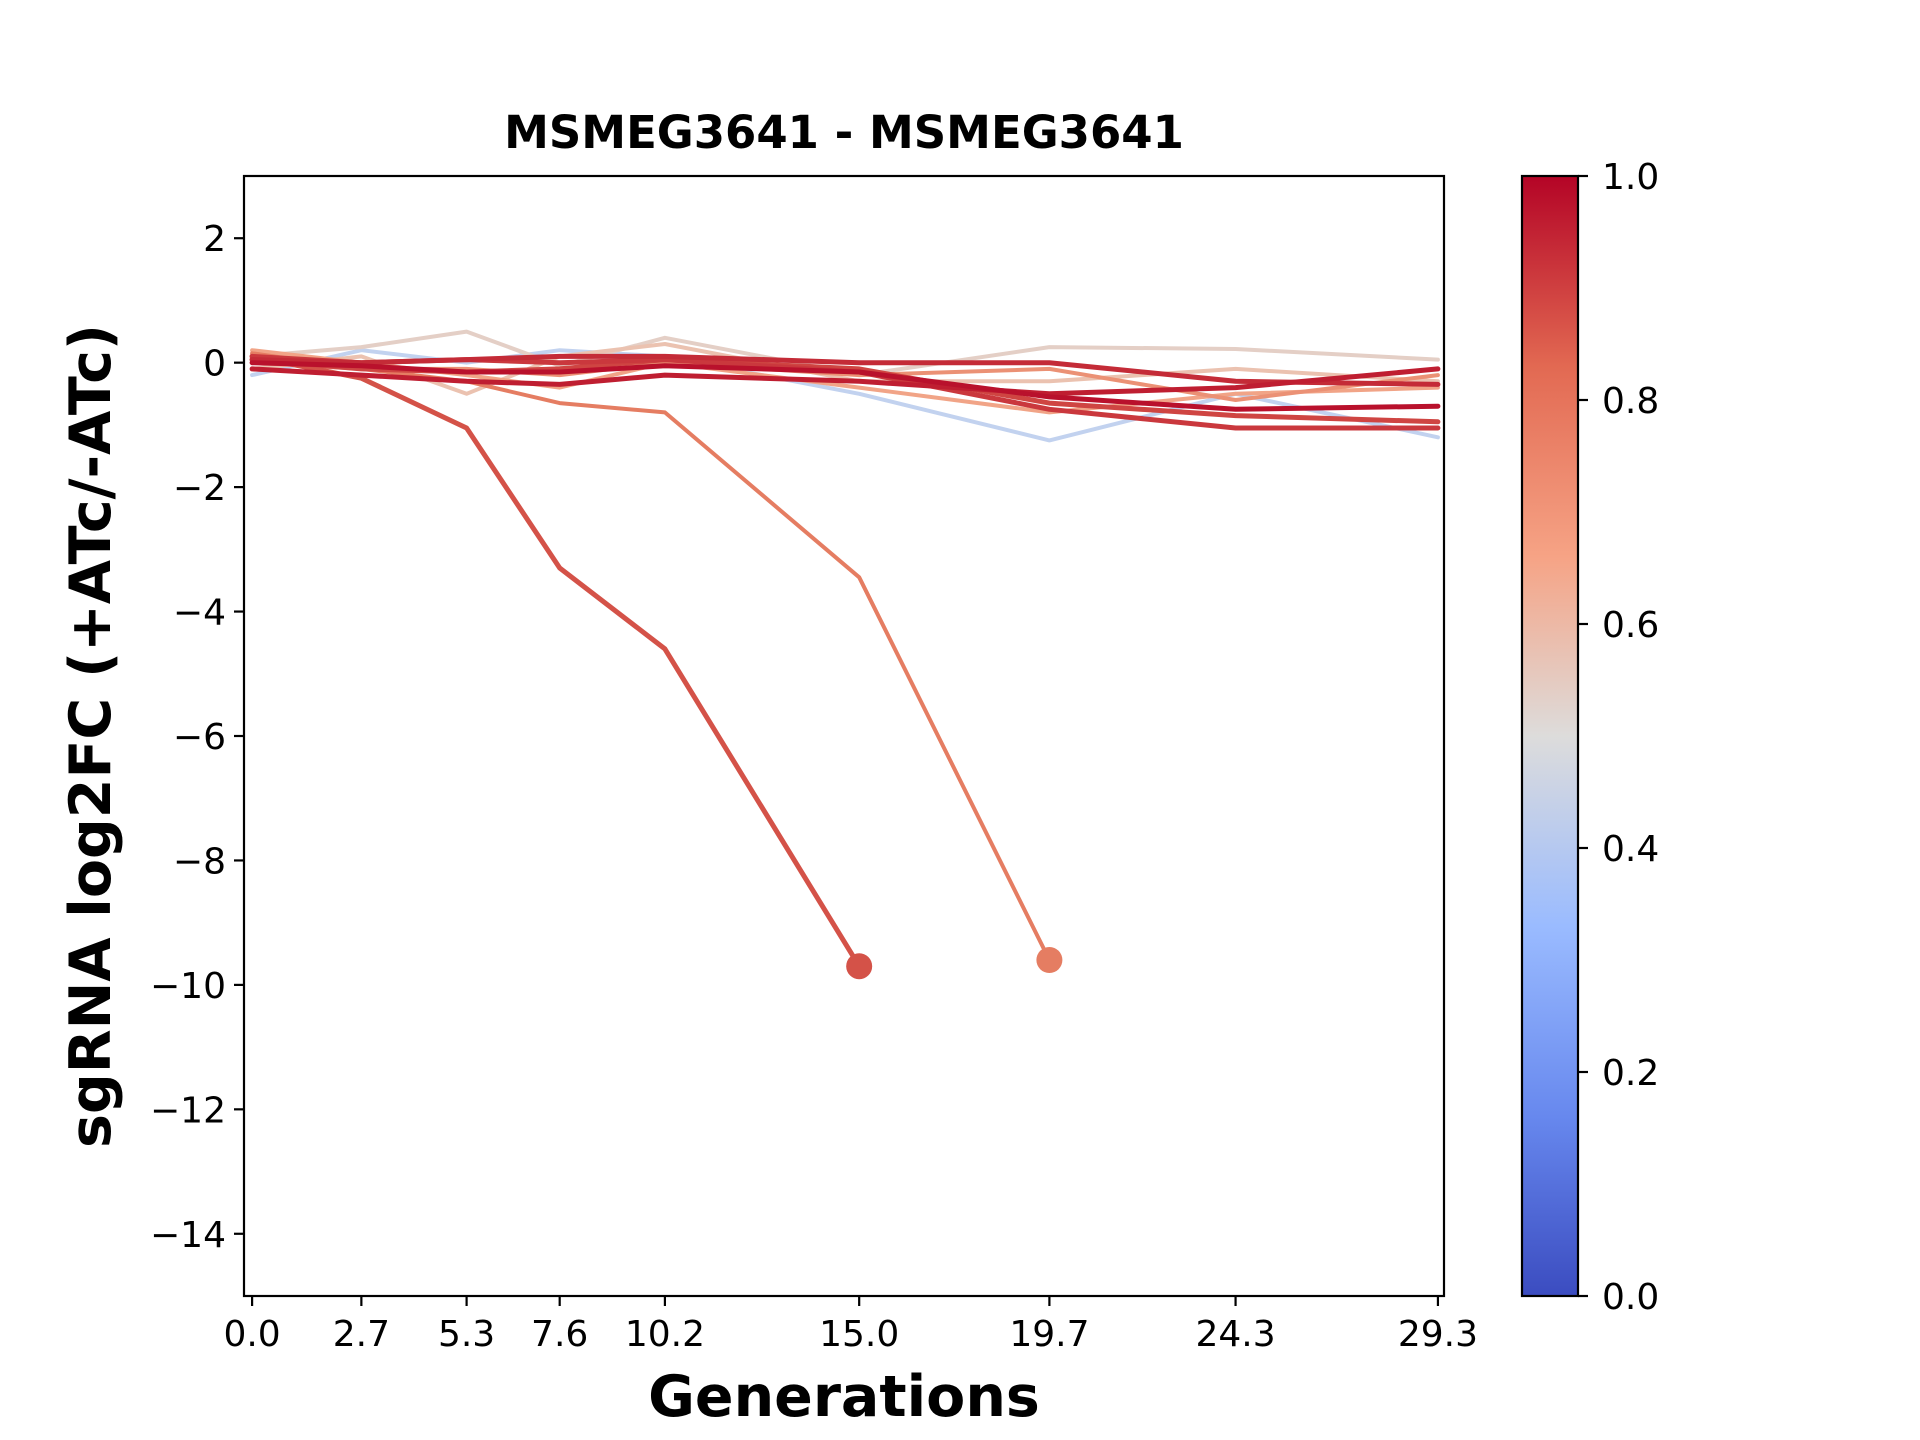  What do you see at coordinates (1049, 1334) in the screenshot?
I see `x-tick-label: 19.7` at bounding box center [1049, 1334].